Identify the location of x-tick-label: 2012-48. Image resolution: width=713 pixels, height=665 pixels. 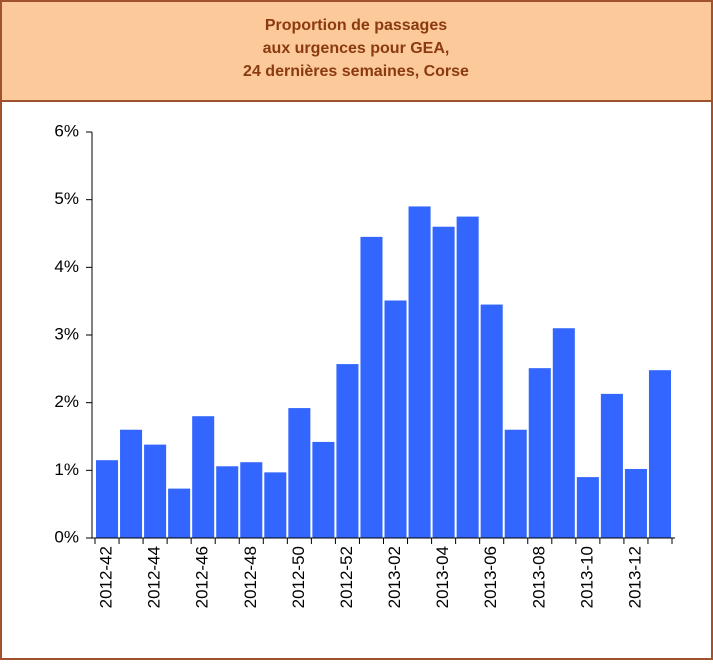
(250, 577).